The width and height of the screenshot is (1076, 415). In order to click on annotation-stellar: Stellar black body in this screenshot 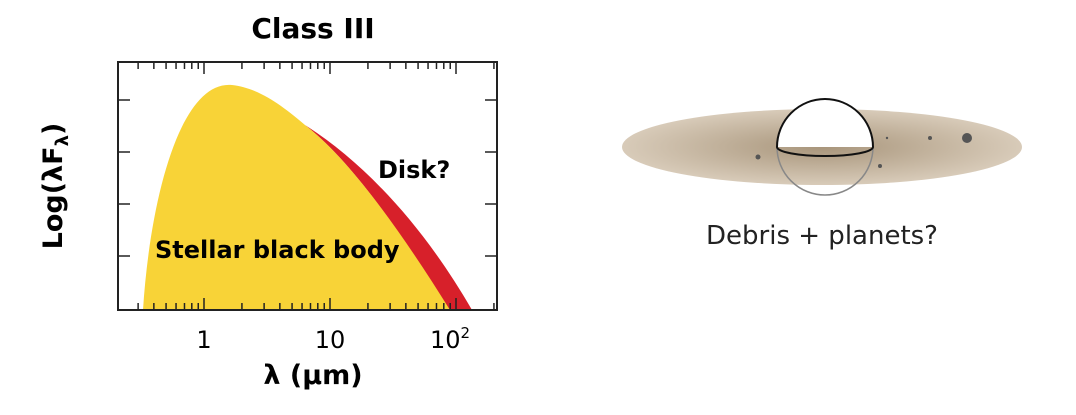, I will do `click(277, 250)`.